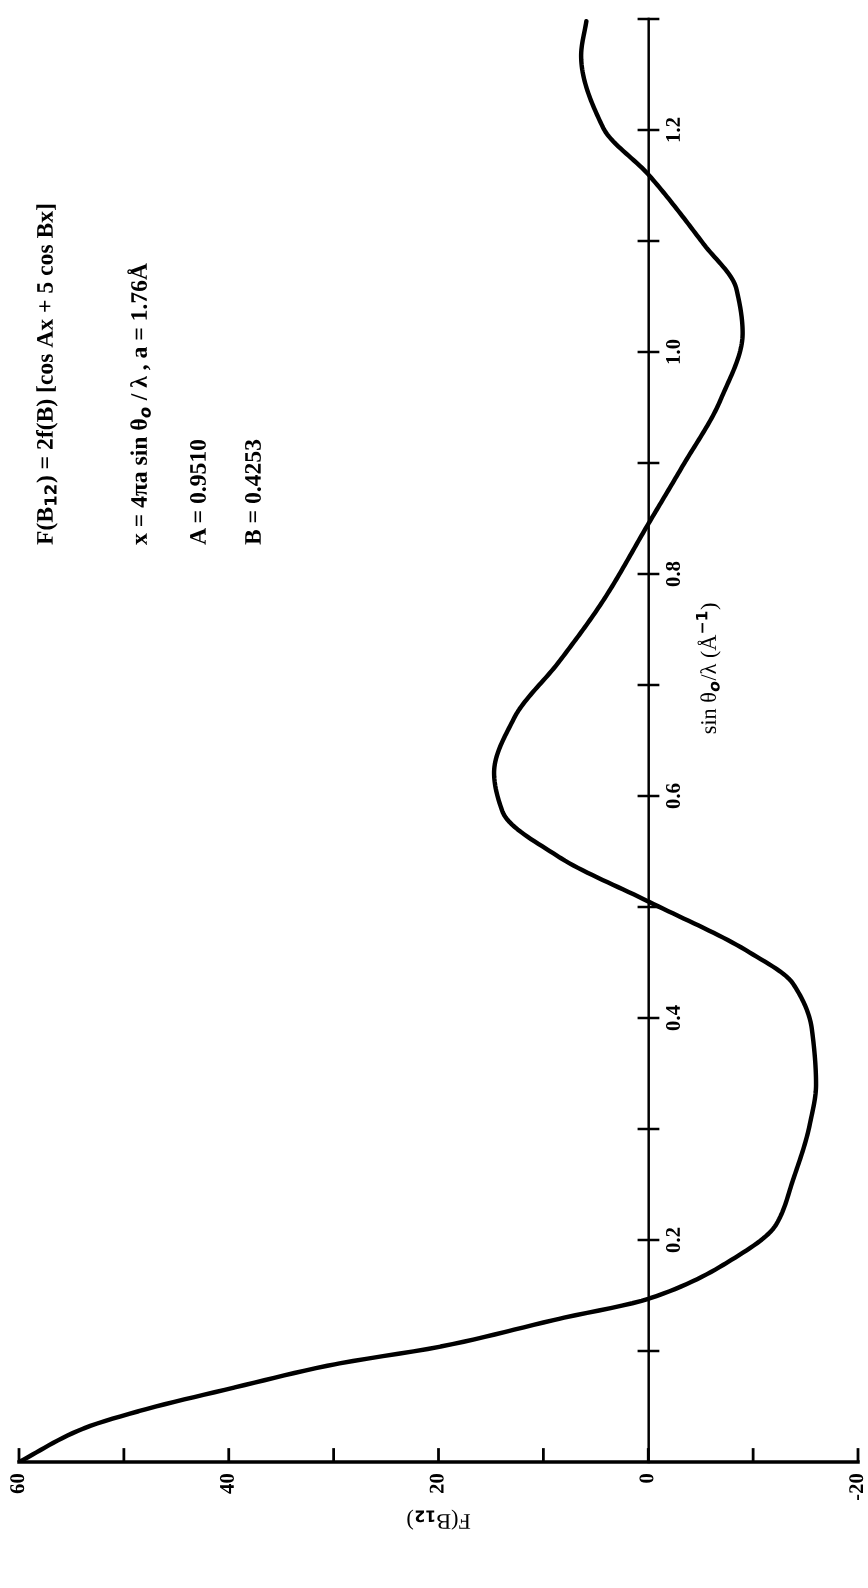 This screenshot has width=868, height=1588. Describe the element at coordinates (226, 1483) in the screenshot. I see `x-tick-label: 40` at that location.